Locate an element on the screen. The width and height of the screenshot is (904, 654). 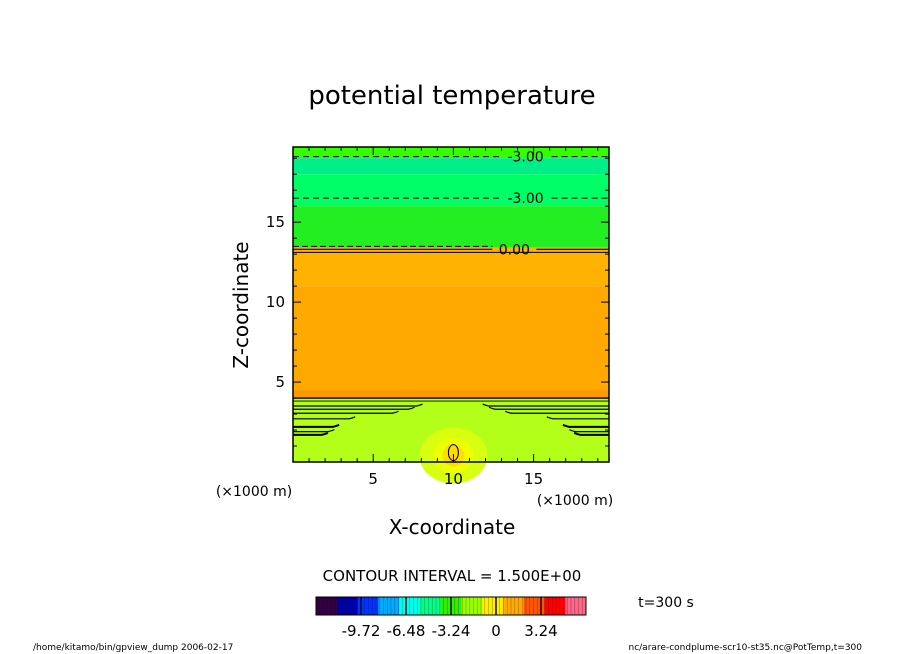
time-label: t=300 s is located at coordinates (666, 603).